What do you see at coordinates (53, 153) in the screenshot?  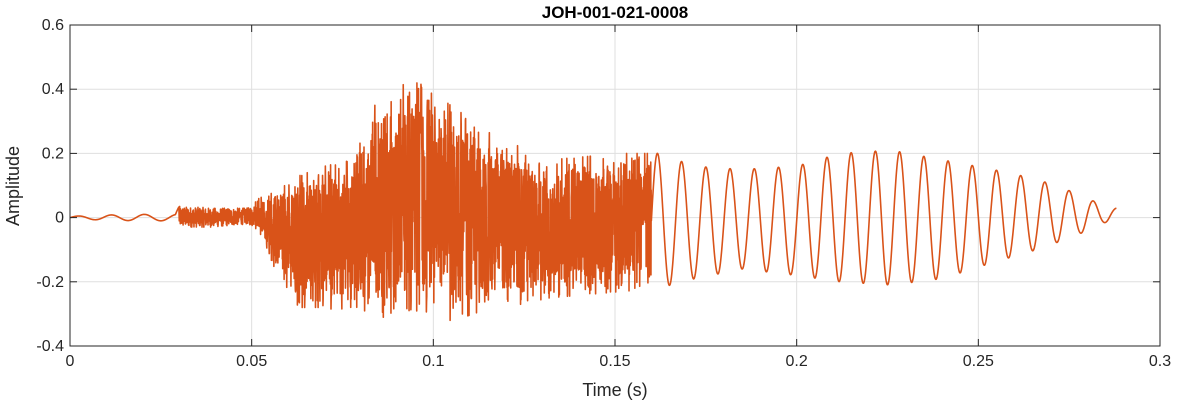 I see `y-tick-label: 0.2` at bounding box center [53, 153].